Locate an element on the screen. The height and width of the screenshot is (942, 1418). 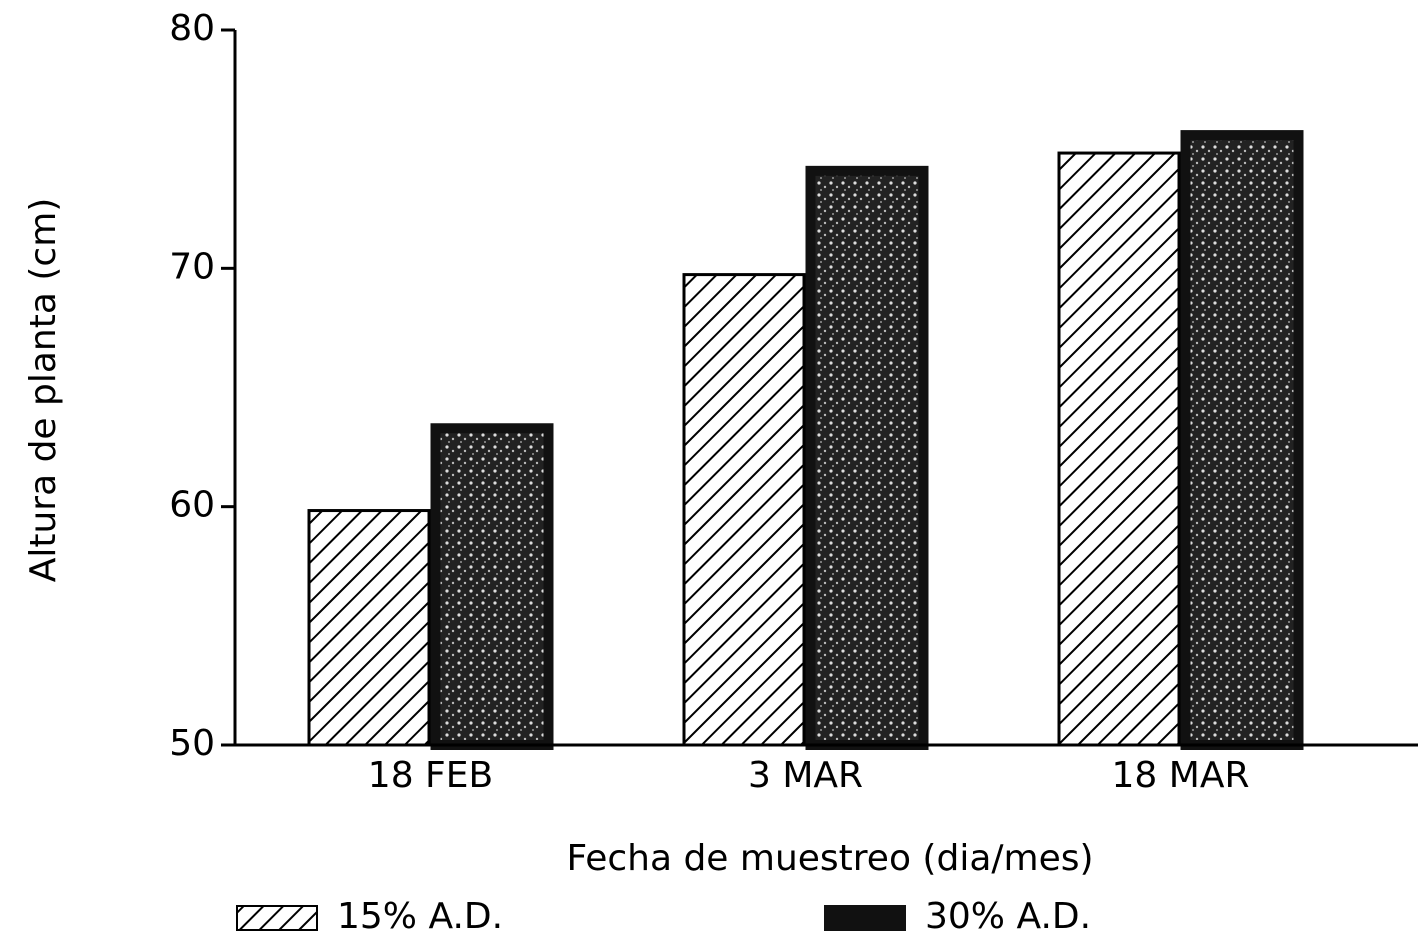
y-tick-label: 60 is located at coordinates (192, 505).